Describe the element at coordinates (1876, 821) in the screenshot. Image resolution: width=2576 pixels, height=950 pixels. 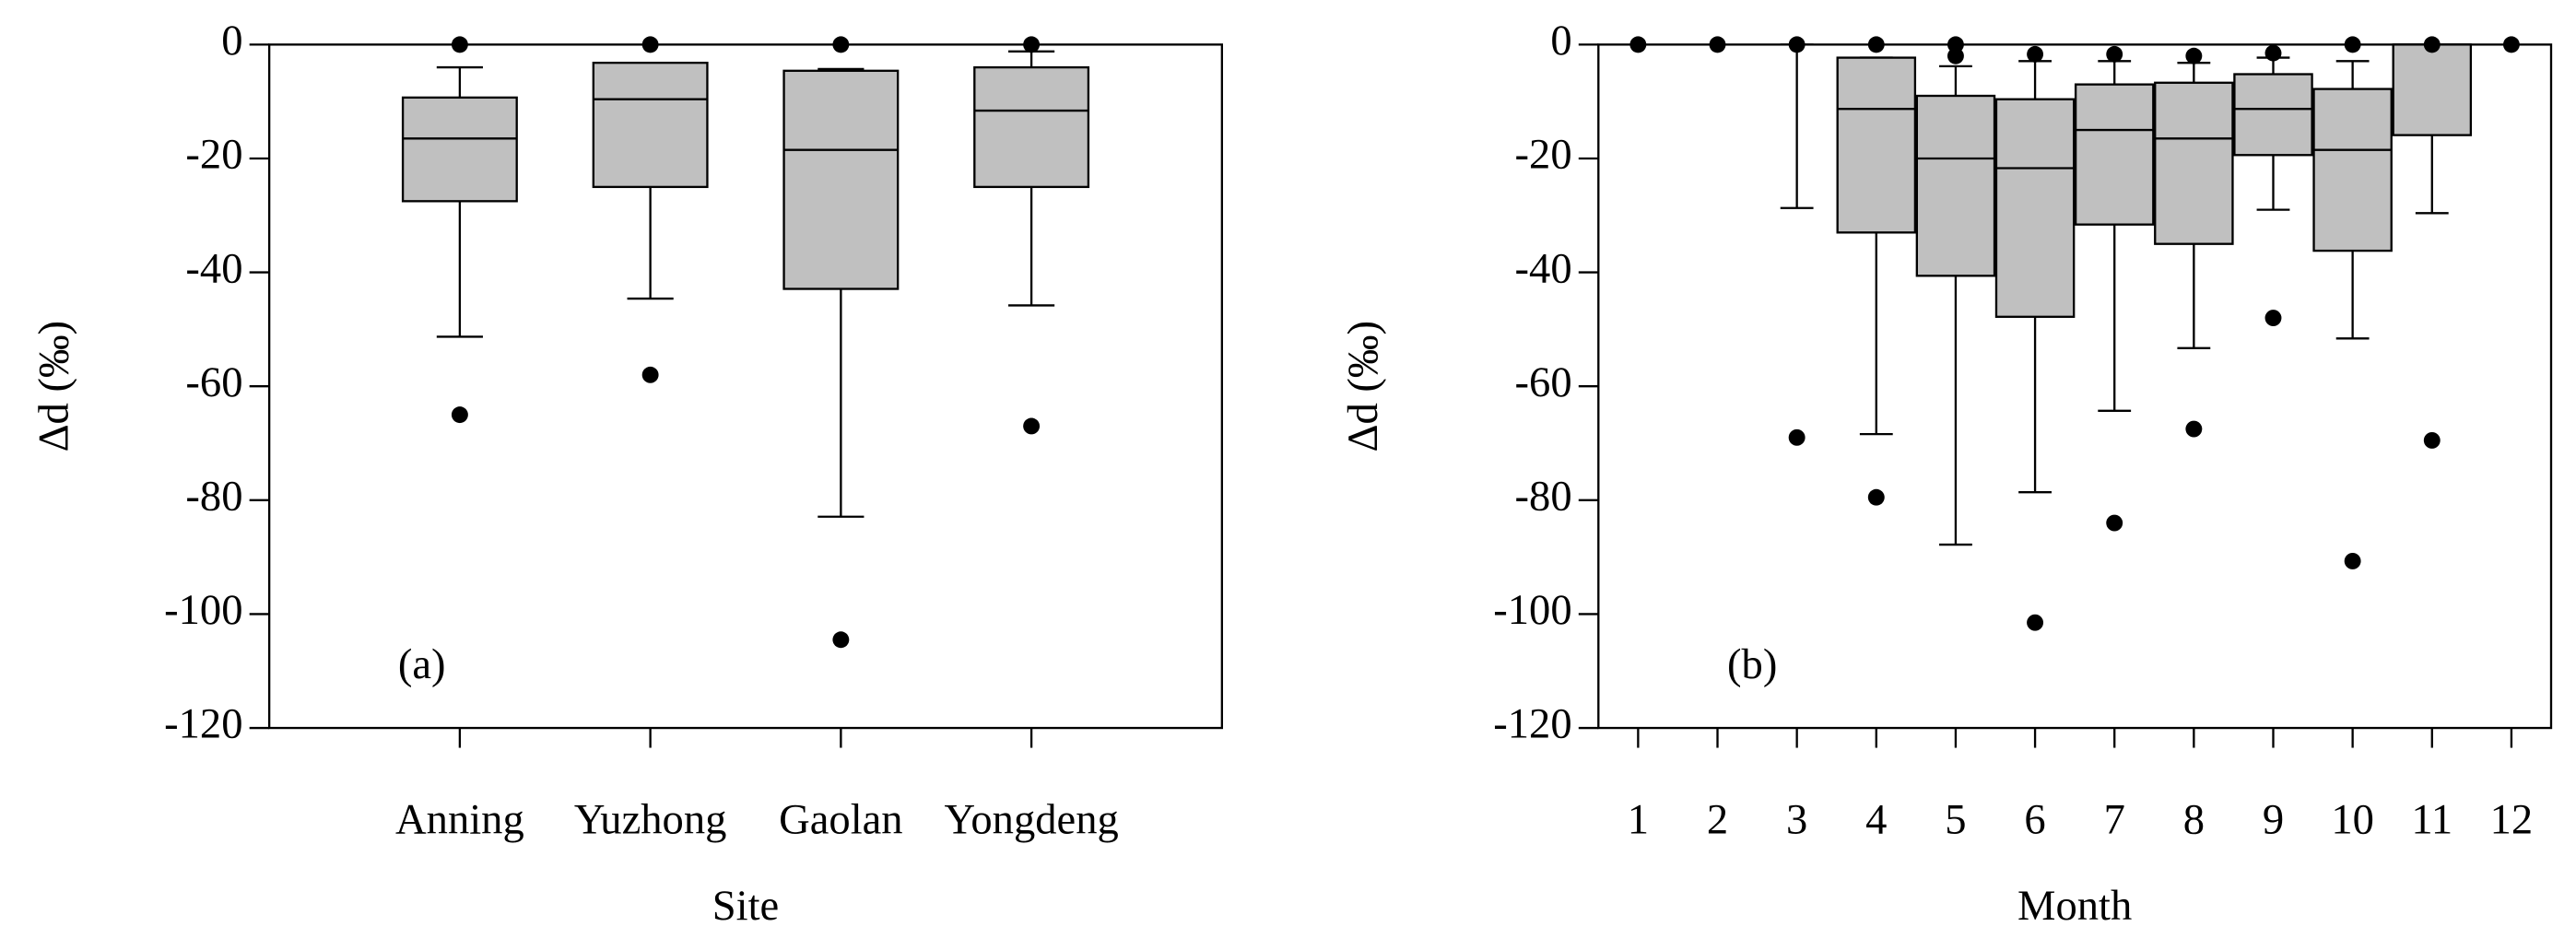
I see `x-tick-label: 4` at that location.